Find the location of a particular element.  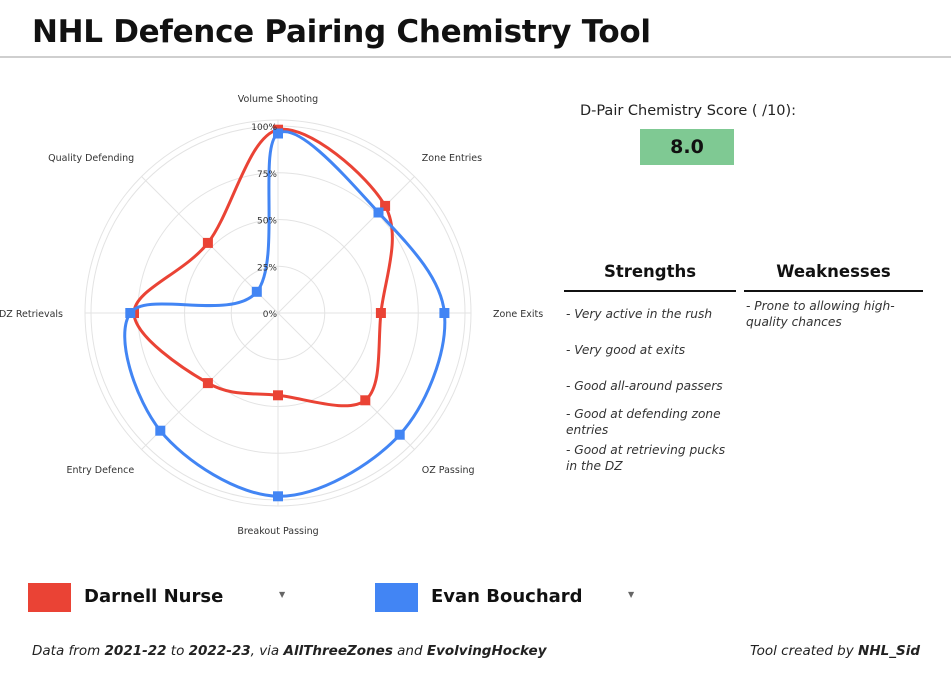

chemistry-score-value: 8.0 is located at coordinates (687, 147).